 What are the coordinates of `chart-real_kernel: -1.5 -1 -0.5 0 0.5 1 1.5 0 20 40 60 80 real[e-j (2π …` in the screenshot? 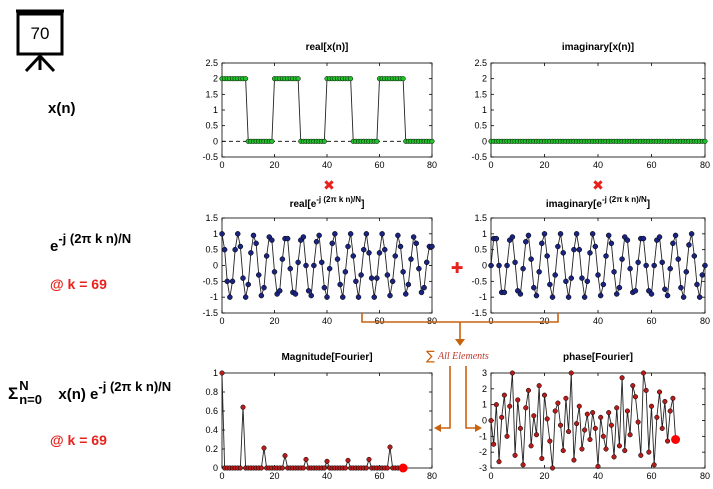 It's located at (319, 260).